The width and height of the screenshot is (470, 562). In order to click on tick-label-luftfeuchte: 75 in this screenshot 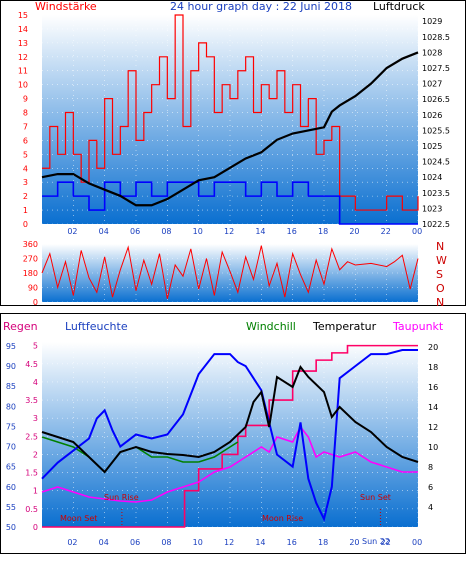, I will do `click(11, 426)`.